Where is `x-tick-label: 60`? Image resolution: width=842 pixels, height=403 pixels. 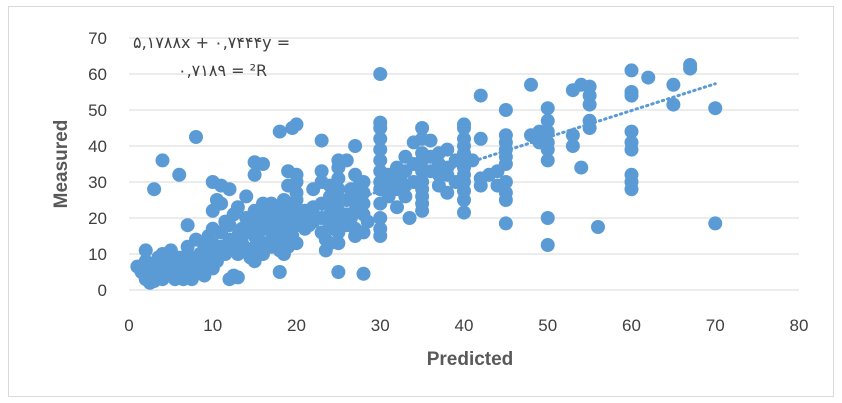
x-tick-label: 60 is located at coordinates (631, 325).